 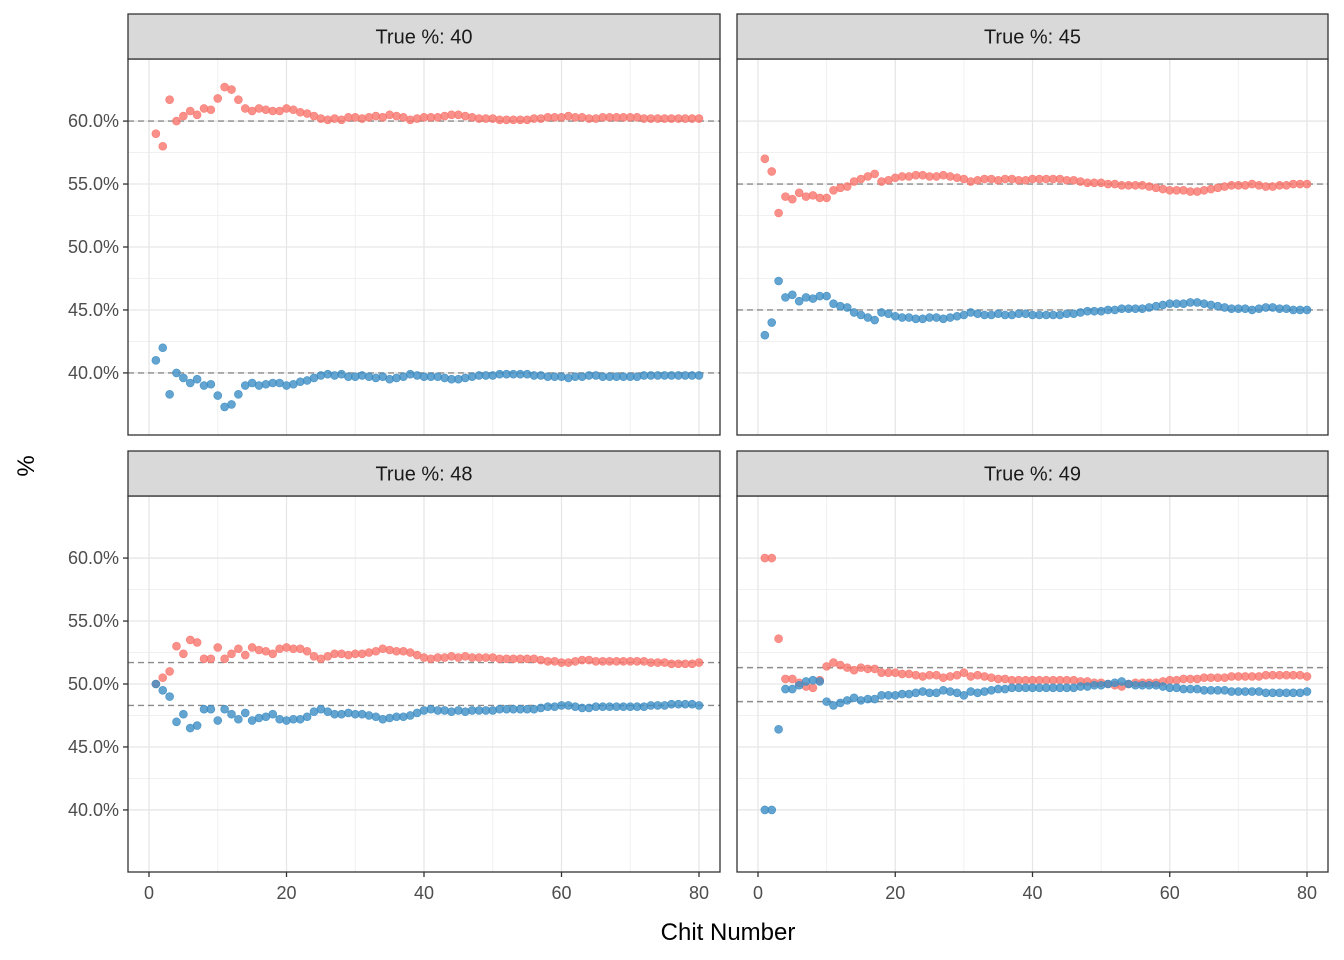 I want to click on y-tick-label: 60.0%, so click(x=93, y=121).